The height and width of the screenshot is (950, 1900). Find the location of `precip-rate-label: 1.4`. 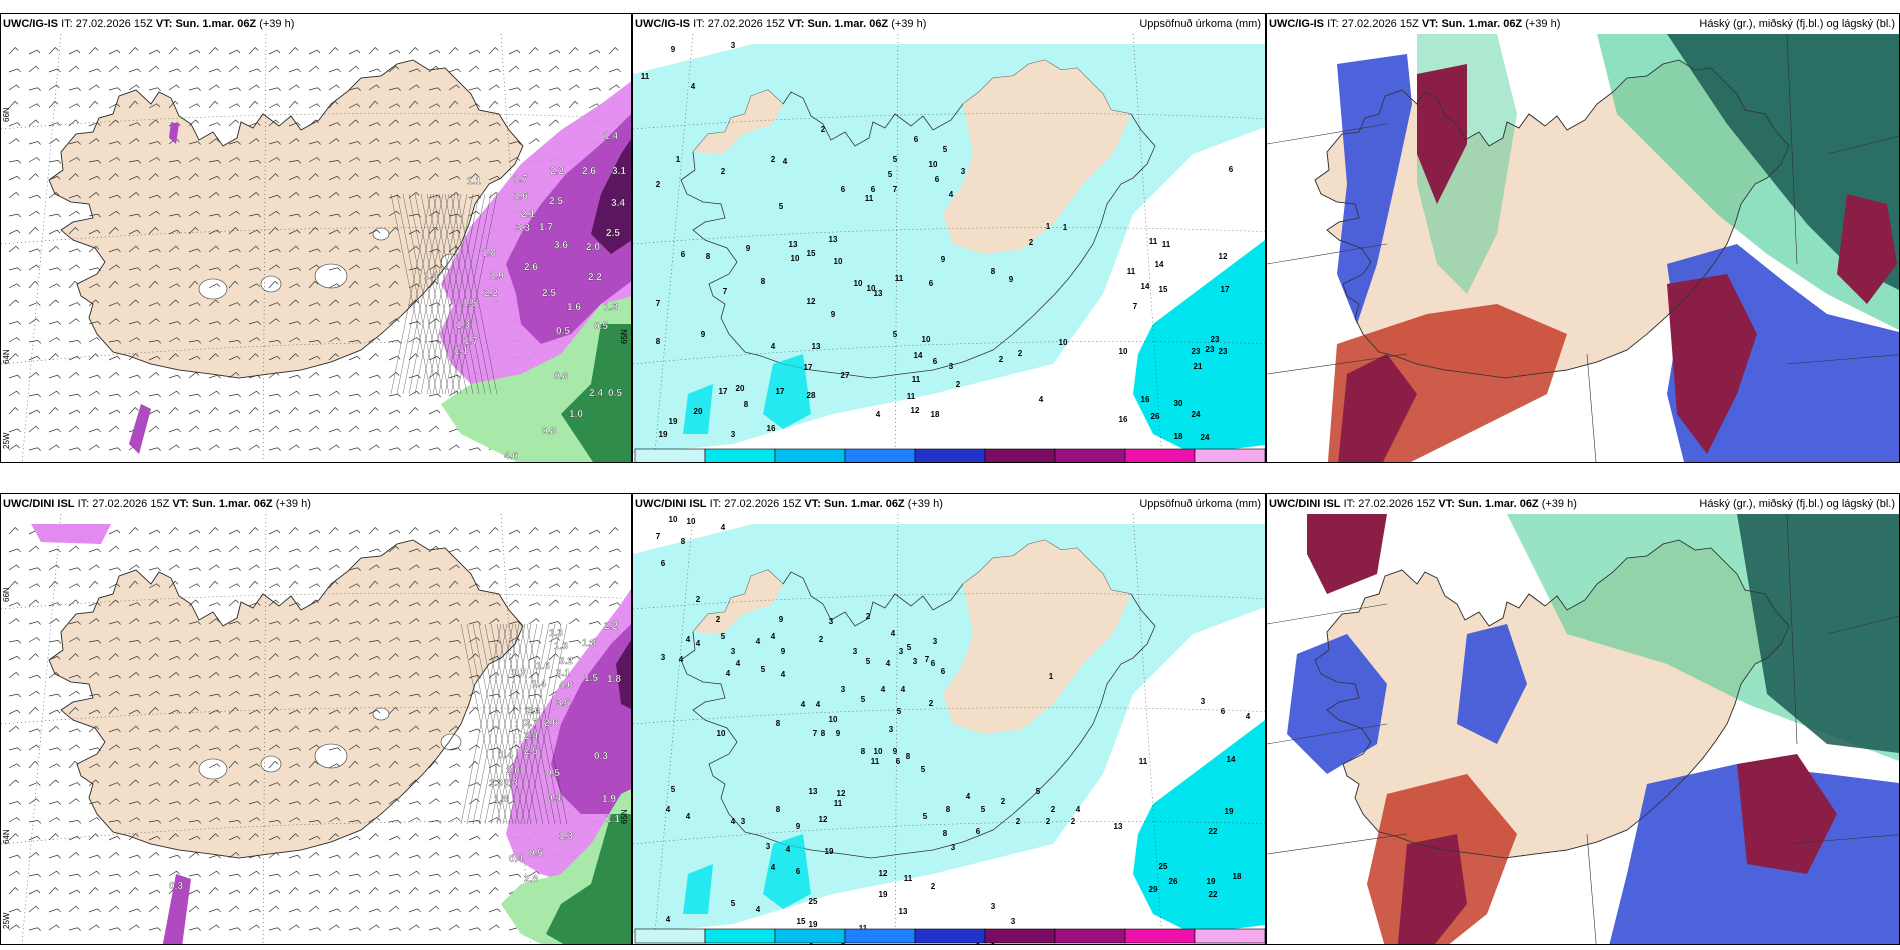

precip-rate-label: 1.4 is located at coordinates (506, 755).